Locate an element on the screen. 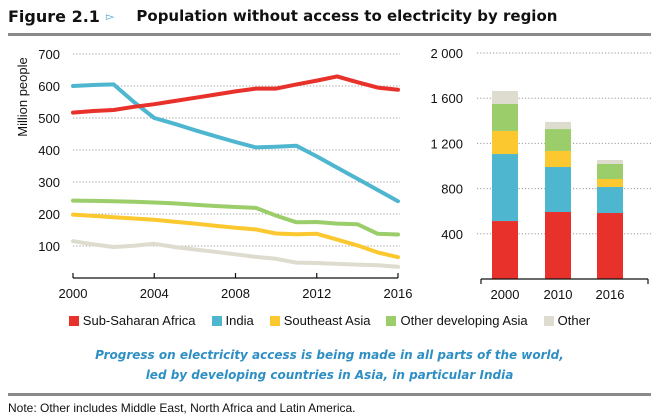 The image size is (659, 418). legend-label: Southeast Asia is located at coordinates (327, 320).